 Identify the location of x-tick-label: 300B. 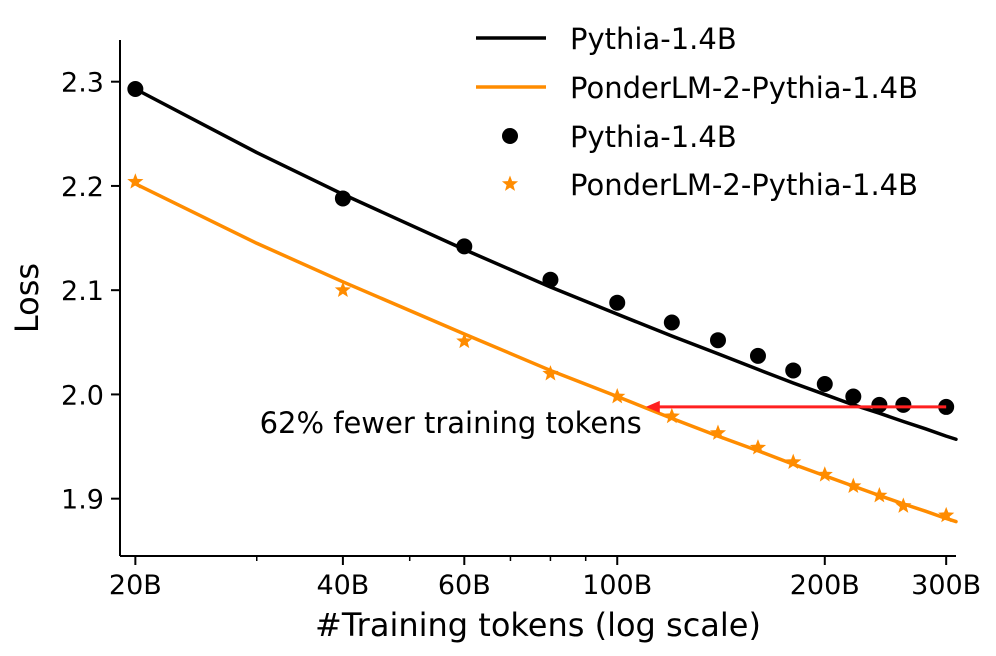
(946, 585).